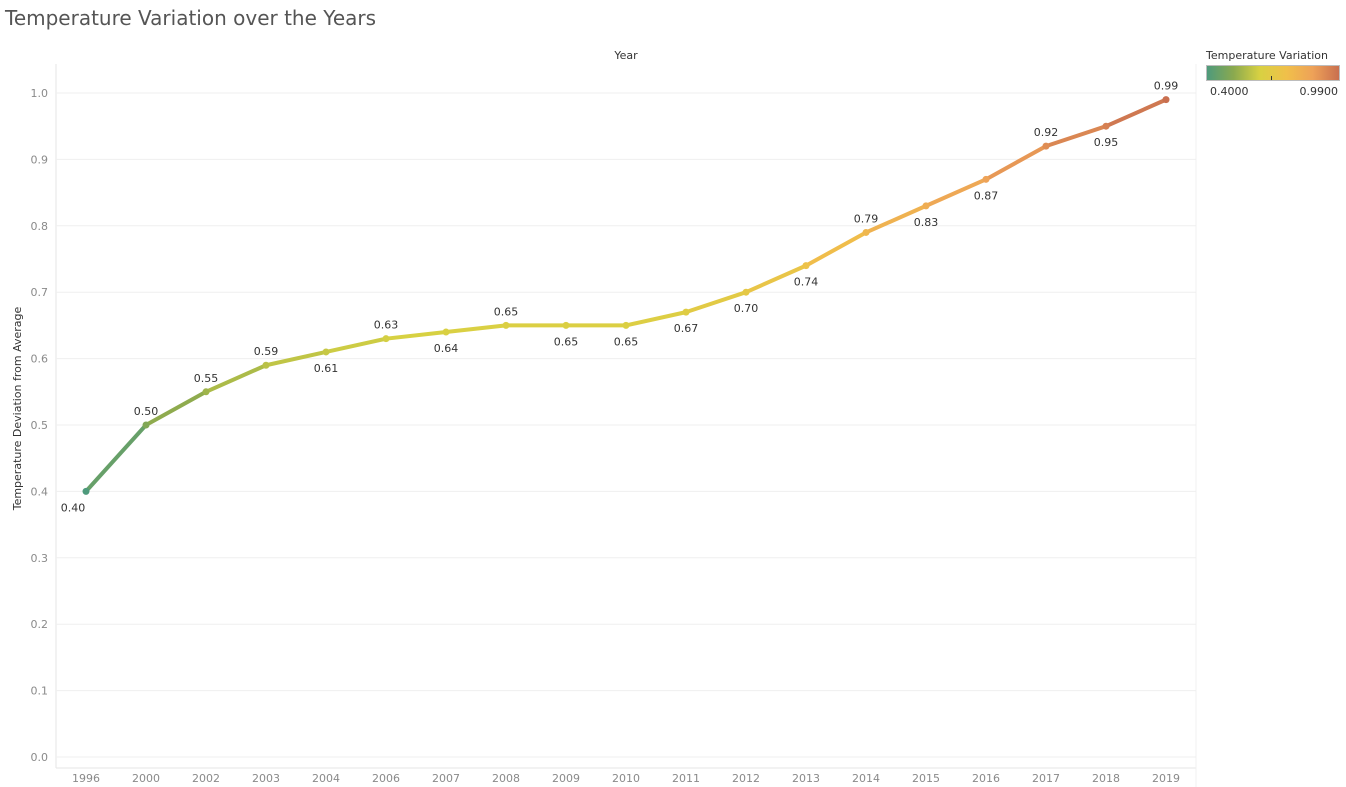 The height and width of the screenshot is (787, 1346). I want to click on y-axis-title: Temperature Deviation from Average, so click(17, 408).